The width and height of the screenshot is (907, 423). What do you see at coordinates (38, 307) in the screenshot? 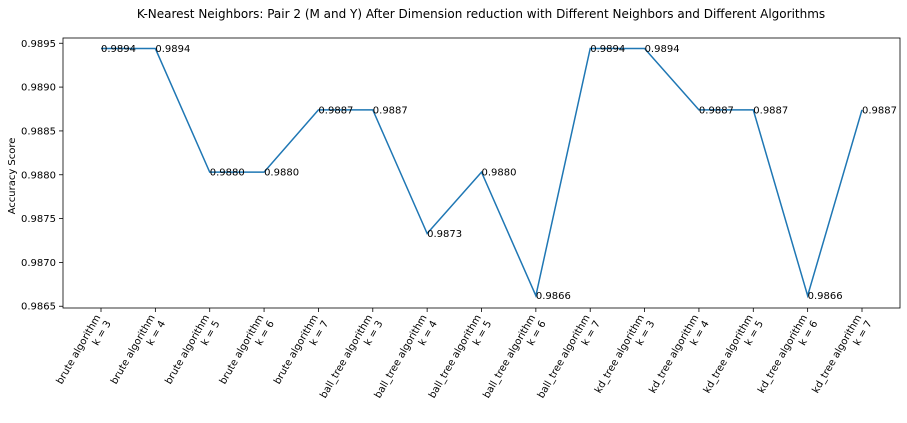
I see `y-tick-label: 0.9865` at bounding box center [38, 307].